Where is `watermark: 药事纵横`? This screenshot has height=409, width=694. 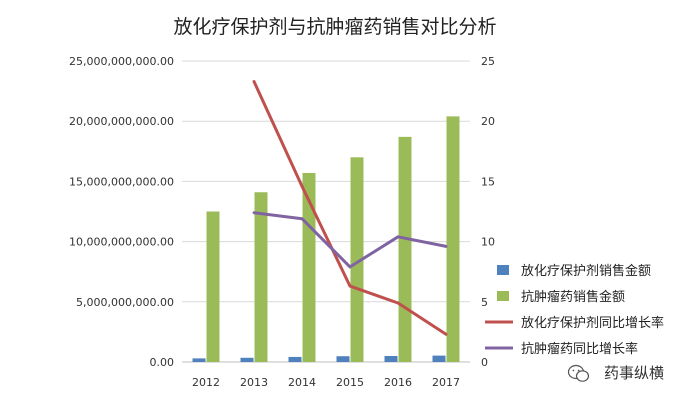 watermark: 药事纵横 is located at coordinates (615, 373).